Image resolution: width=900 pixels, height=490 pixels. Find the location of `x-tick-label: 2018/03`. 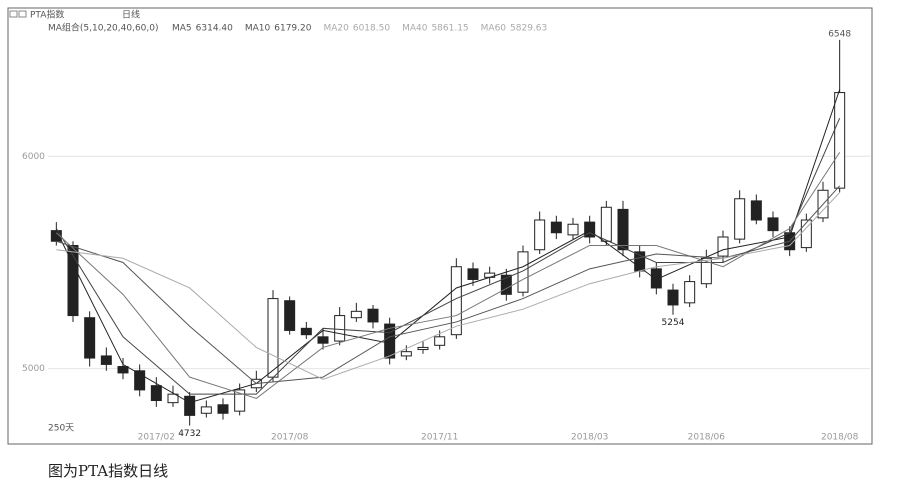

x-tick-label: 2018/03 is located at coordinates (589, 438).